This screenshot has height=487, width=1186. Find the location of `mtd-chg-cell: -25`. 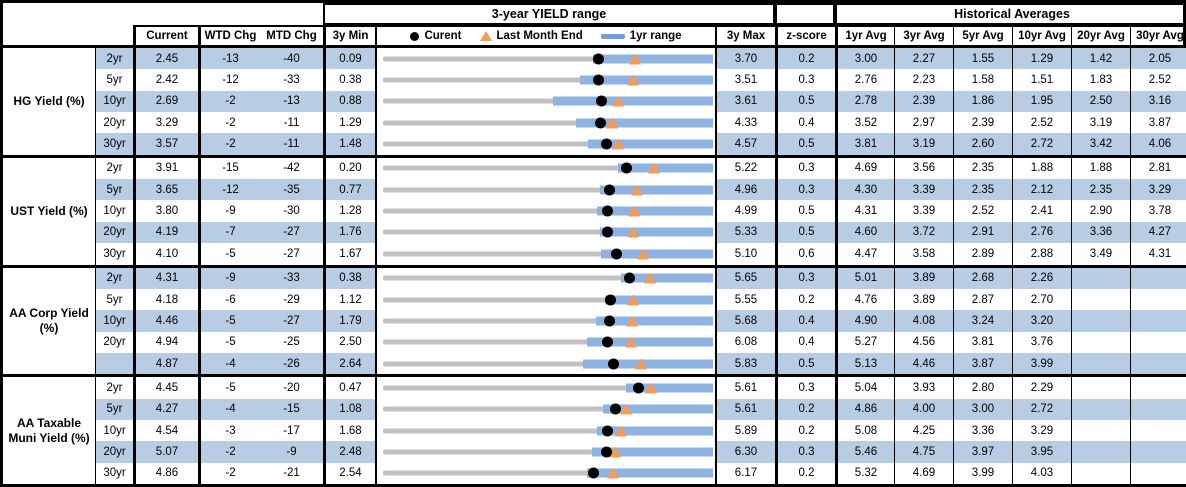

mtd-chg-cell: -25 is located at coordinates (291, 342).